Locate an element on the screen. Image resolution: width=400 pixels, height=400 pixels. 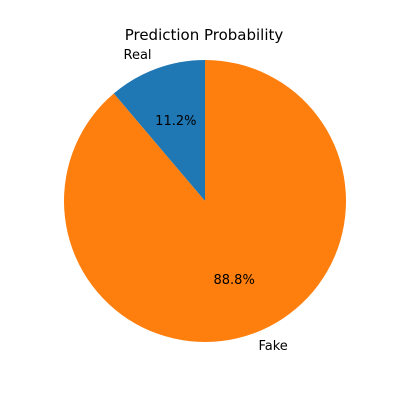
pie-pct-label-fake: 88.8% is located at coordinates (234, 280).